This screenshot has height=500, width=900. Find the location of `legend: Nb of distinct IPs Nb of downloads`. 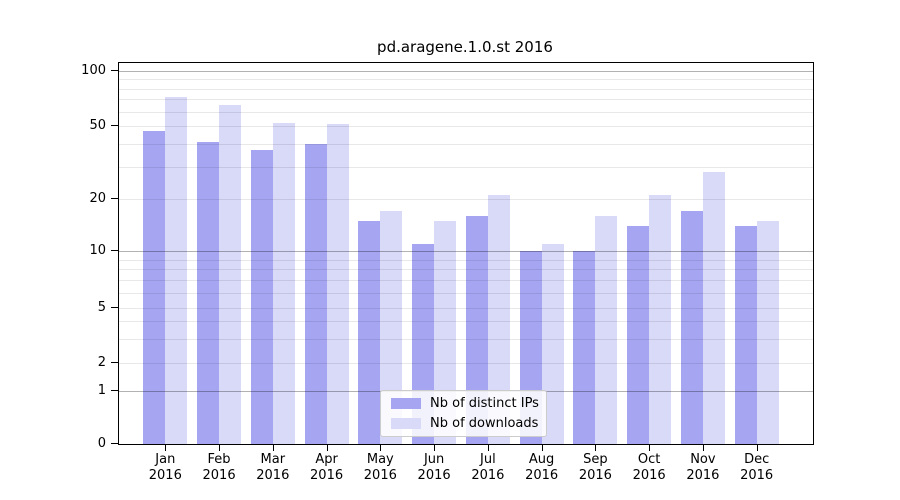

legend: Nb of distinct IPs Nb of downloads is located at coordinates (463, 413).